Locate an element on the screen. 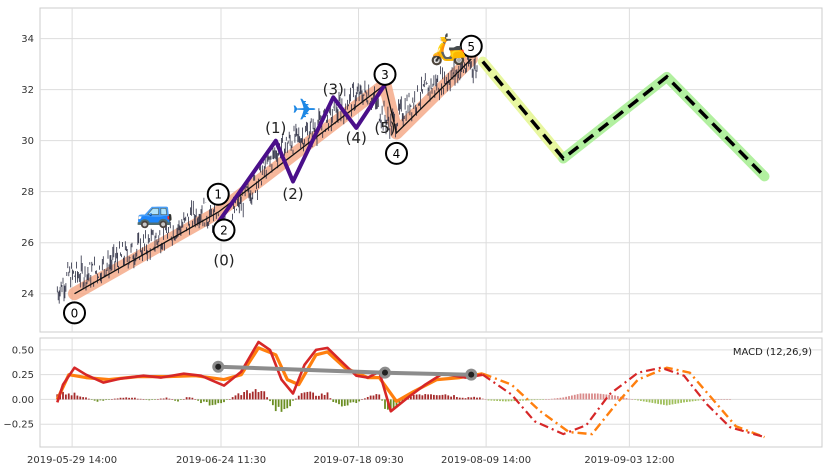  macd-y-tick-label: −0.25 is located at coordinates (18, 425).